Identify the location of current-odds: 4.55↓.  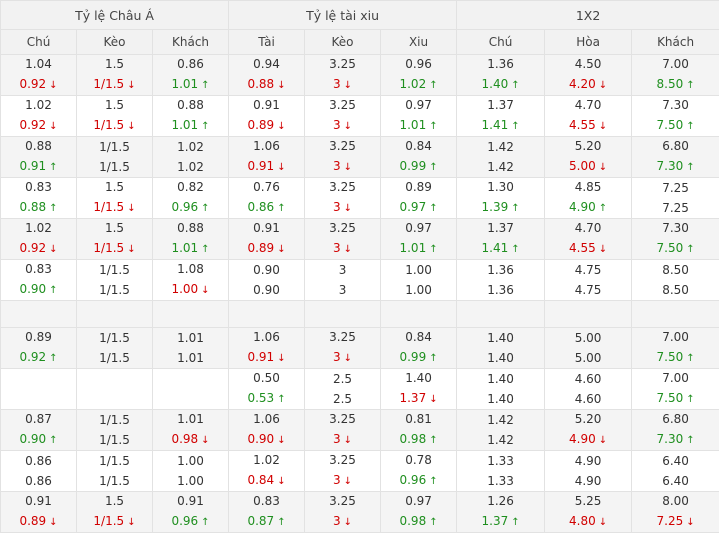
(588, 126).